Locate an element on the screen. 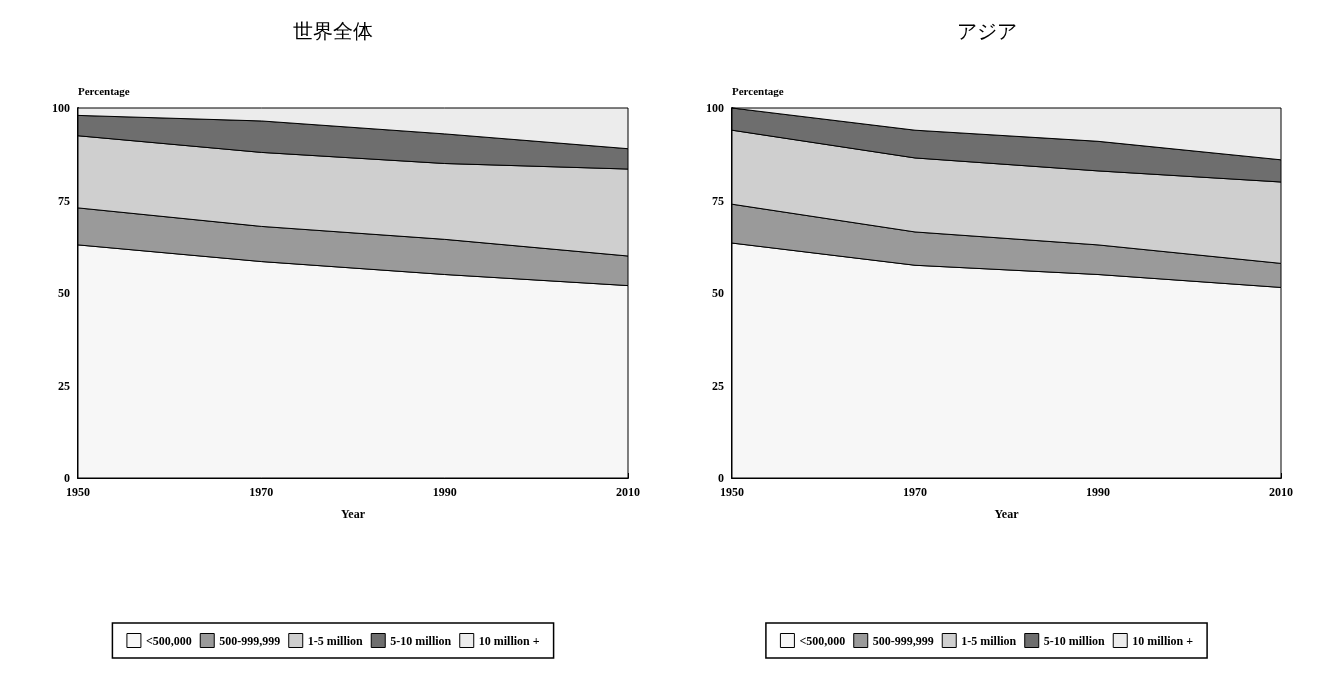  chart-title: アジア is located at coordinates (986, 31).